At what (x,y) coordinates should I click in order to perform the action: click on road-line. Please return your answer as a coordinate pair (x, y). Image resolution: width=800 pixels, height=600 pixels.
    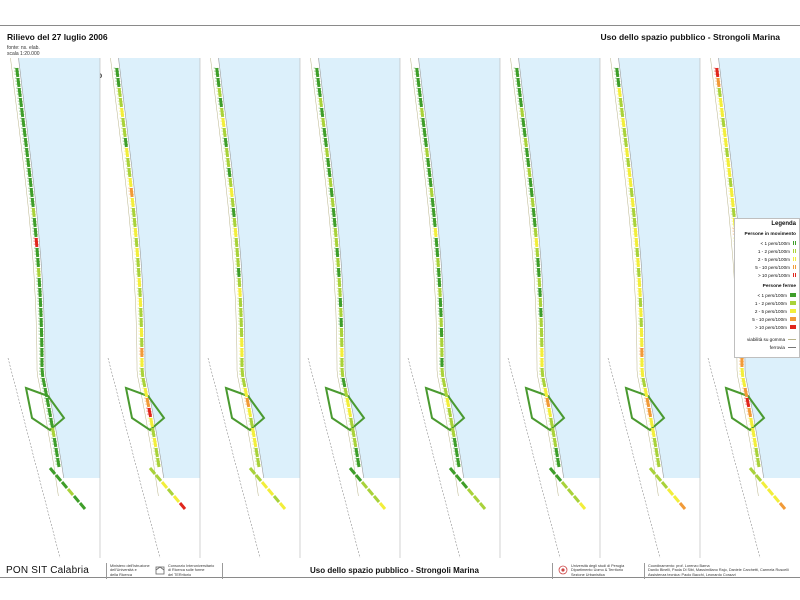
    Looking at the image, I should click on (34, 277).